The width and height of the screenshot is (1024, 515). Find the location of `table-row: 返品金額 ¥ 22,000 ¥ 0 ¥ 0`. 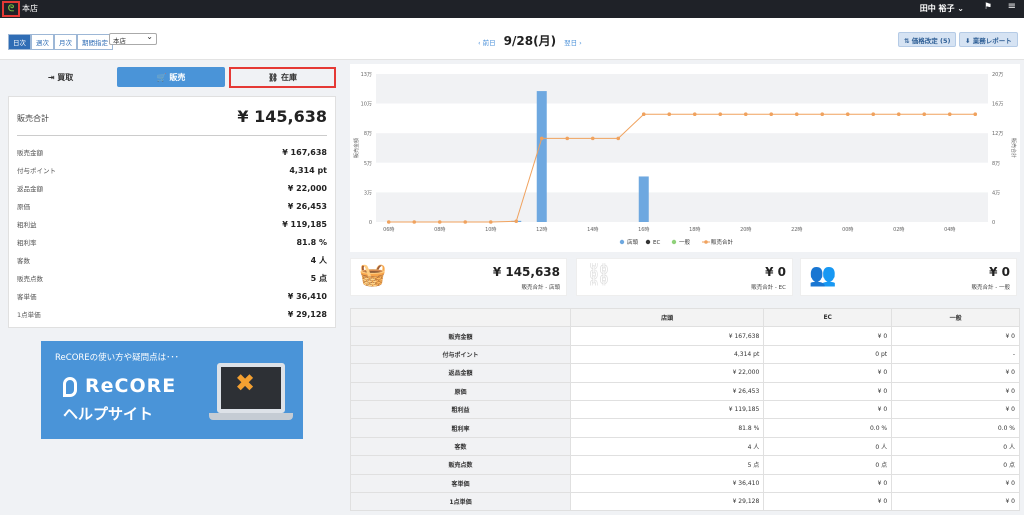

table-row: 返品金額 ¥ 22,000 ¥ 0 ¥ 0 is located at coordinates (685, 373).